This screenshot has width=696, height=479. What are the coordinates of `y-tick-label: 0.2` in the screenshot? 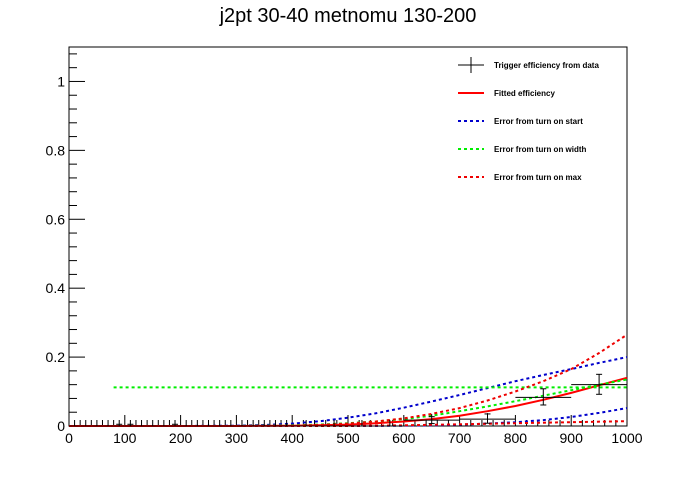 It's located at (56, 357).